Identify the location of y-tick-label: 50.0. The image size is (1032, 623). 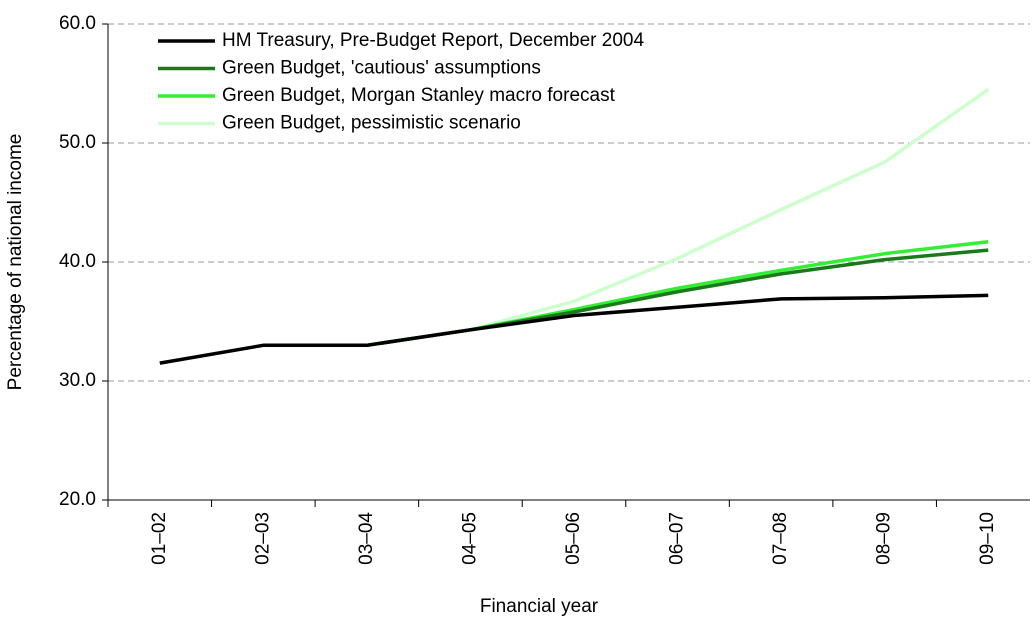
(77, 142).